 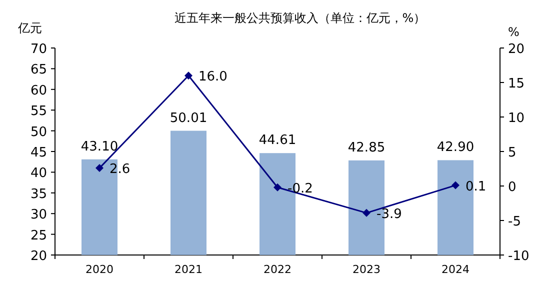 What do you see at coordinates (455, 148) in the screenshot?
I see `data-label: 42.90` at bounding box center [455, 148].